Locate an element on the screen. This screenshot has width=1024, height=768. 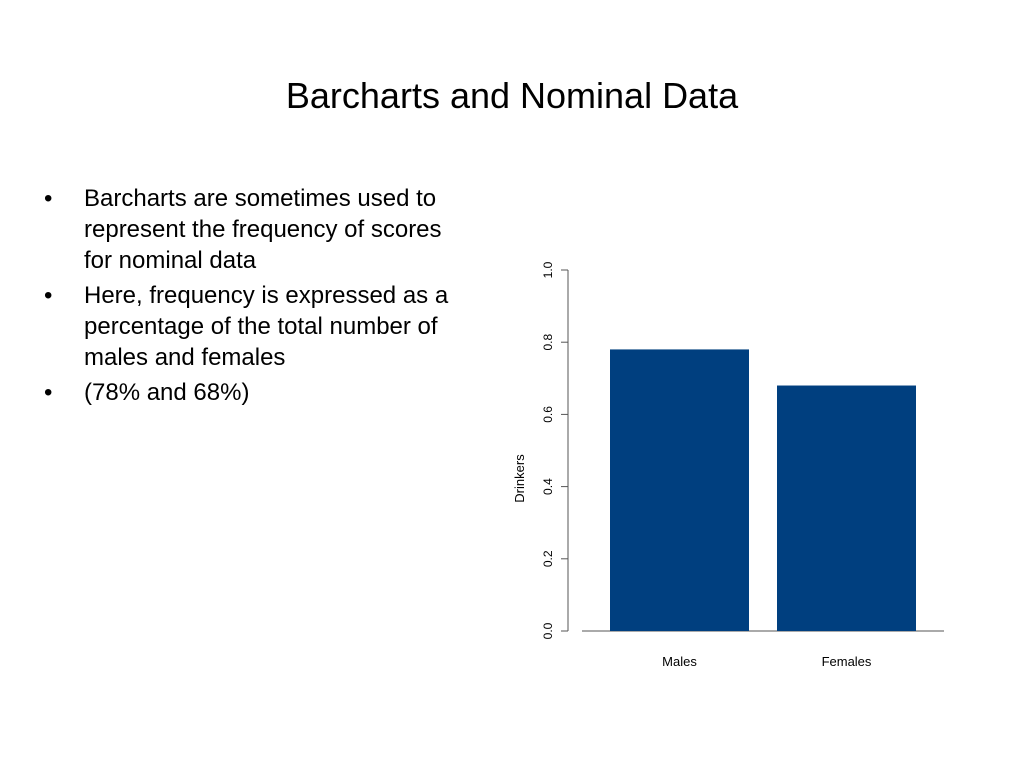
bar-males is located at coordinates (679, 490).